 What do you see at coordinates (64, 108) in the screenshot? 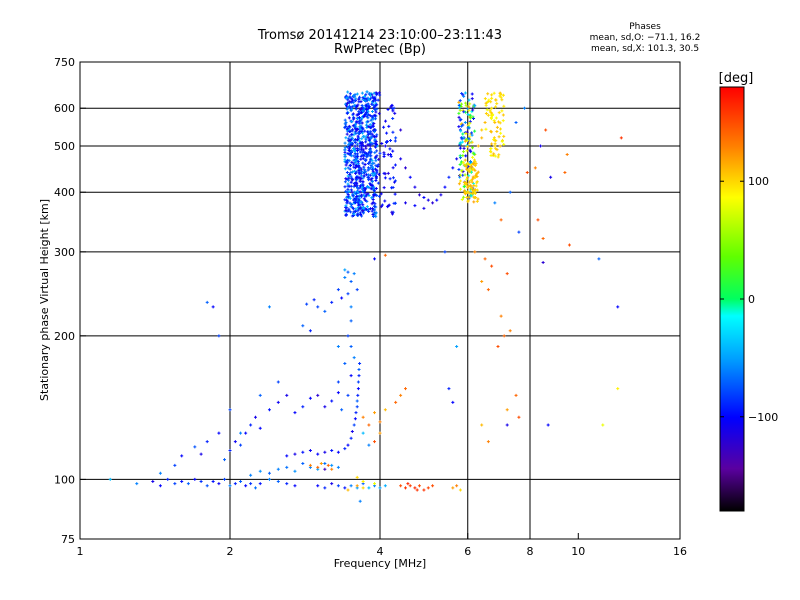
I see `y-tick-label: 600` at bounding box center [64, 108].